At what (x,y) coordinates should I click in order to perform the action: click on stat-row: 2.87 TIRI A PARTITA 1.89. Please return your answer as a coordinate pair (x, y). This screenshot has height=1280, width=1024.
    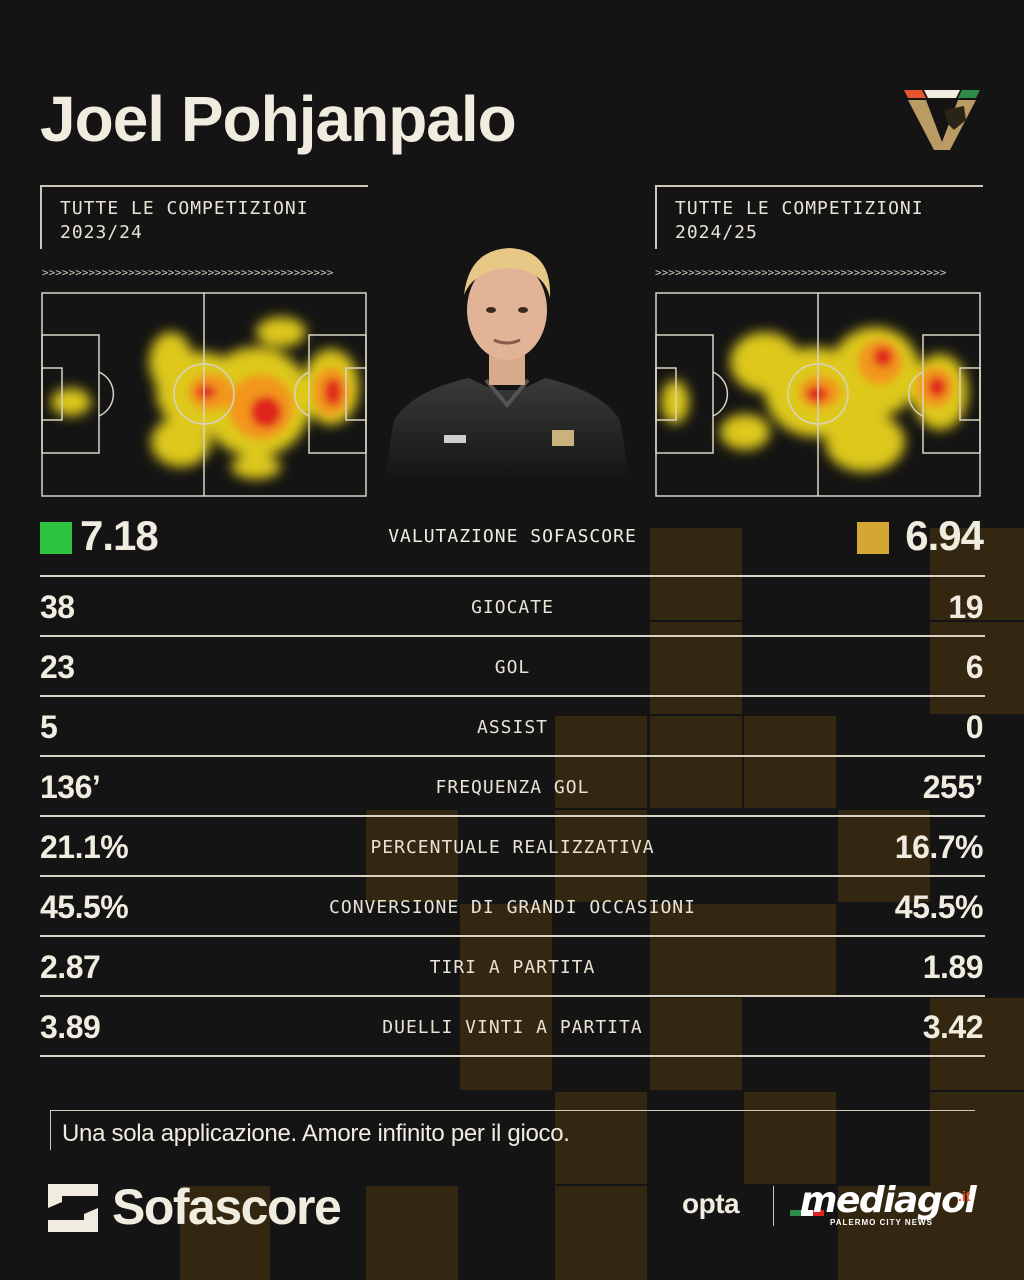
    Looking at the image, I should click on (512, 965).